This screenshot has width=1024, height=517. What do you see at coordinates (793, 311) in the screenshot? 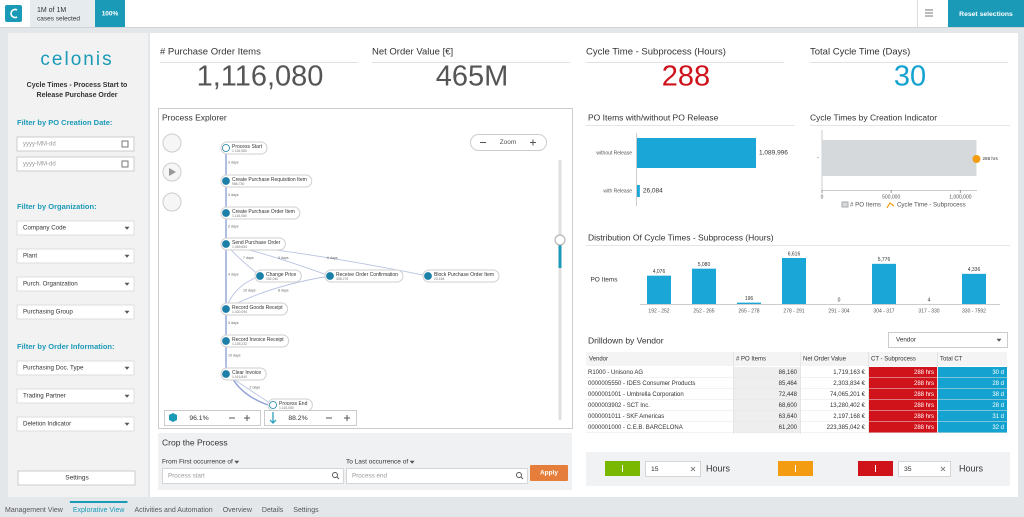
I see `x-tick-label: 278 - 291` at bounding box center [793, 311].